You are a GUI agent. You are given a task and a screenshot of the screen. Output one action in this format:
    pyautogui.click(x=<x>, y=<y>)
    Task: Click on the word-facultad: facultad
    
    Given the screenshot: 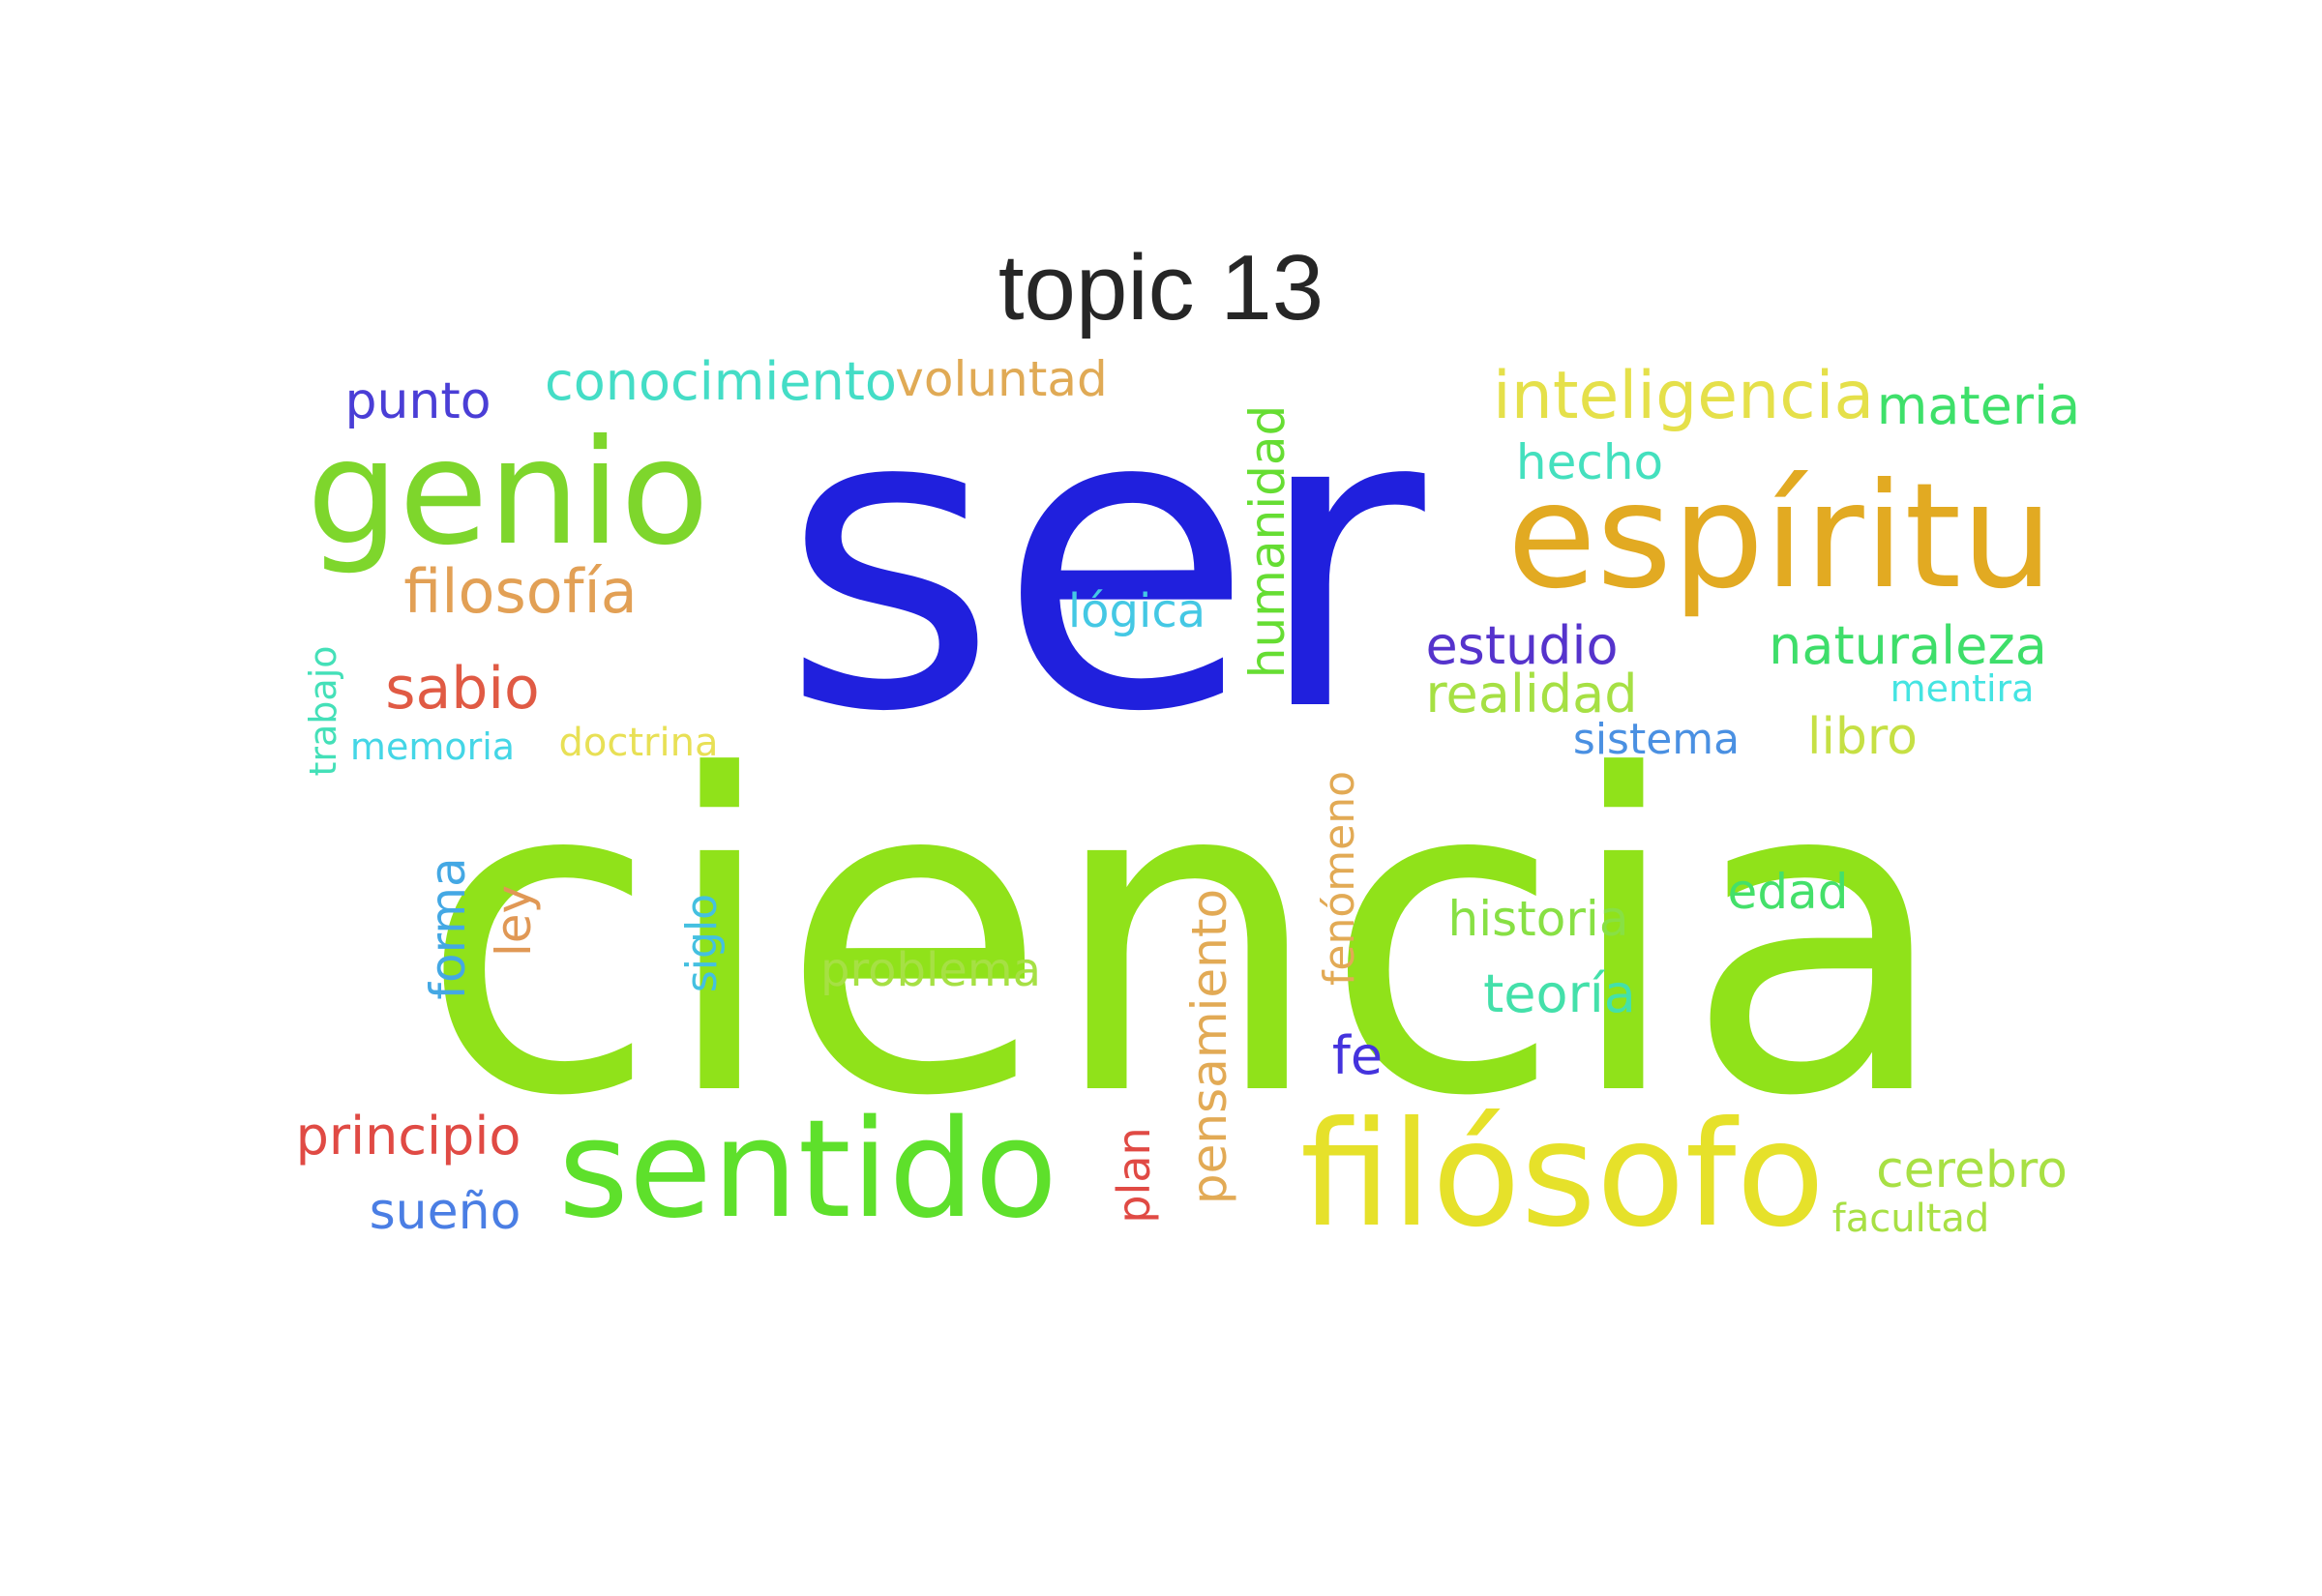 What is the action you would take?
    pyautogui.click(x=1910, y=1219)
    